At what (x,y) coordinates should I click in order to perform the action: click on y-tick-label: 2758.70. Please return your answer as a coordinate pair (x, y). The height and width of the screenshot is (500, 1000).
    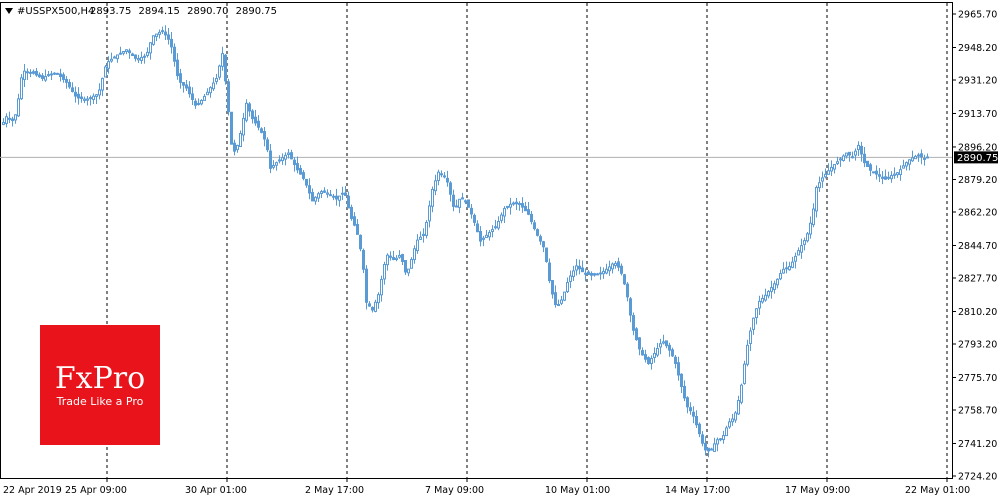
    Looking at the image, I should click on (977, 411).